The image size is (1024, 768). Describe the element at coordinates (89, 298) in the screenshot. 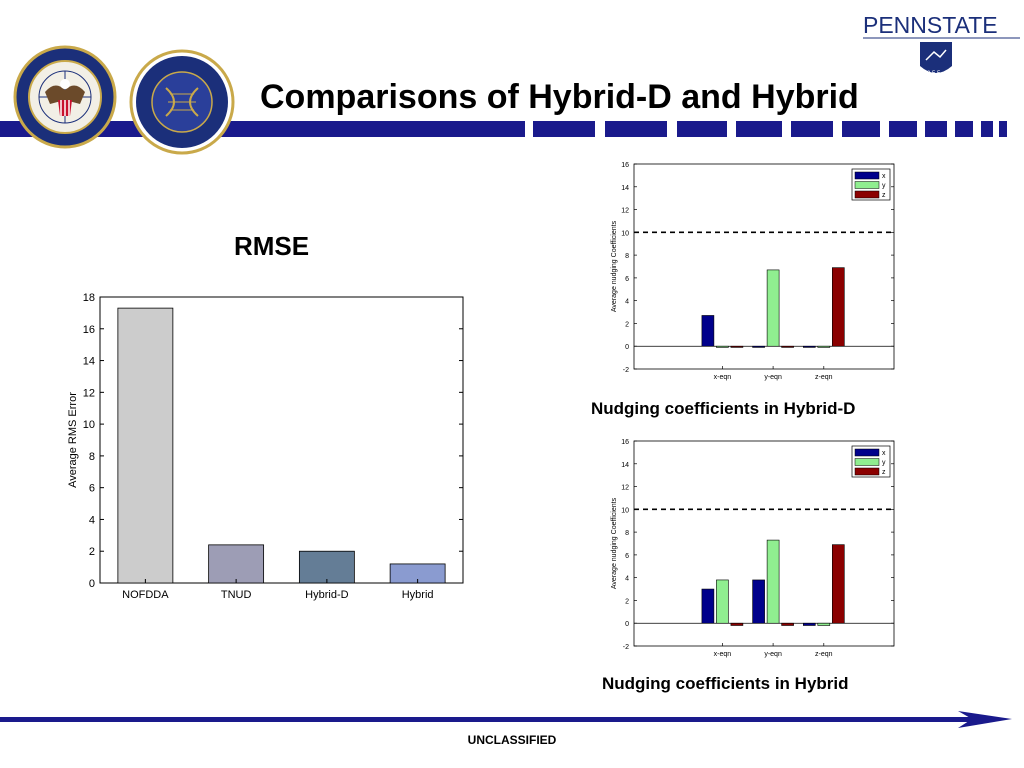

I see `y-tick-label: 18` at that location.